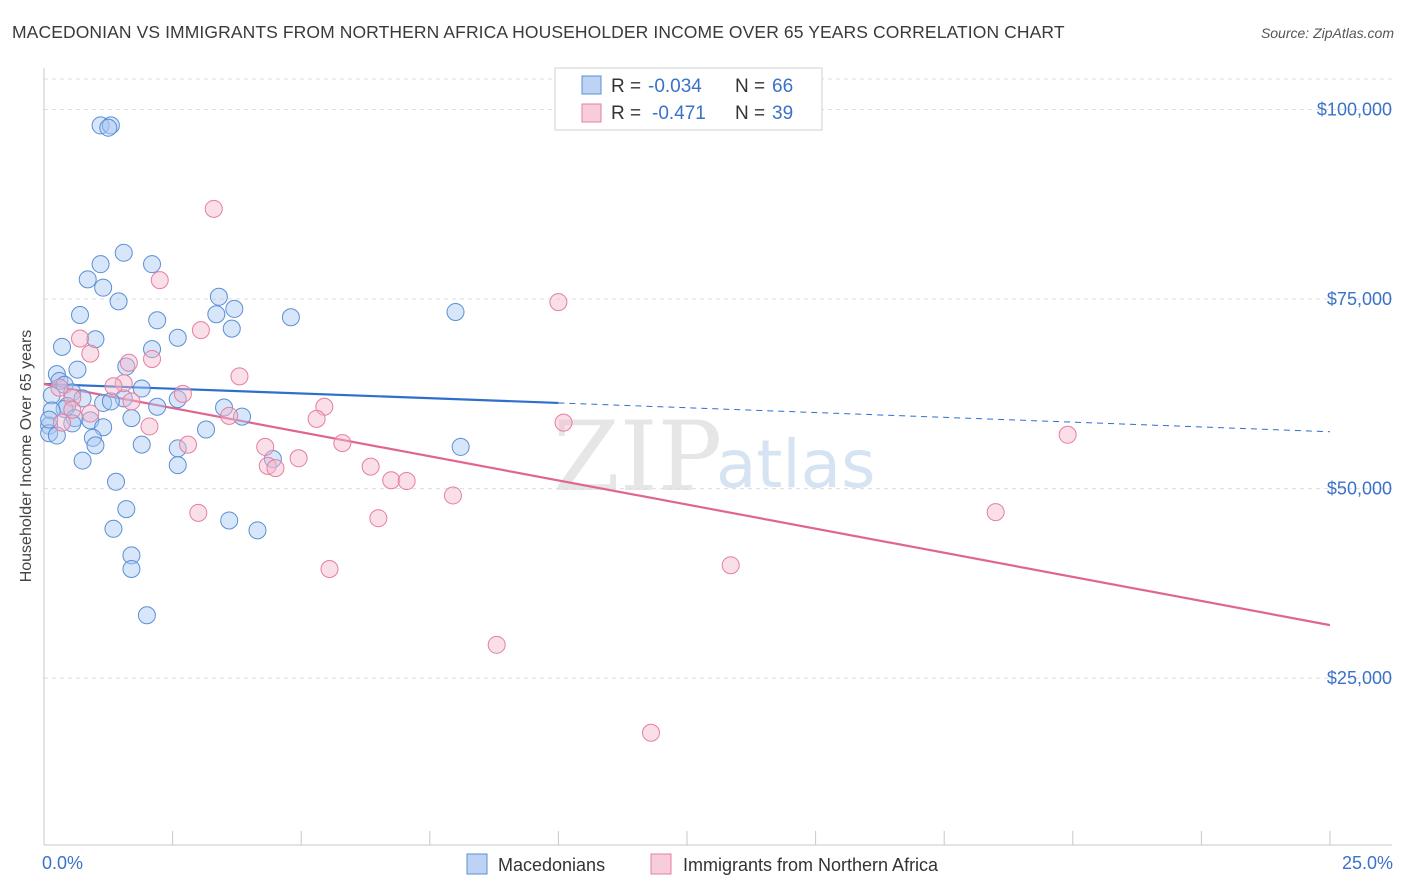 Image resolution: width=1406 pixels, height=892 pixels. Describe the element at coordinates (551, 865) in the screenshot. I see `bottom-legend-macedonians: Macedonians` at that location.